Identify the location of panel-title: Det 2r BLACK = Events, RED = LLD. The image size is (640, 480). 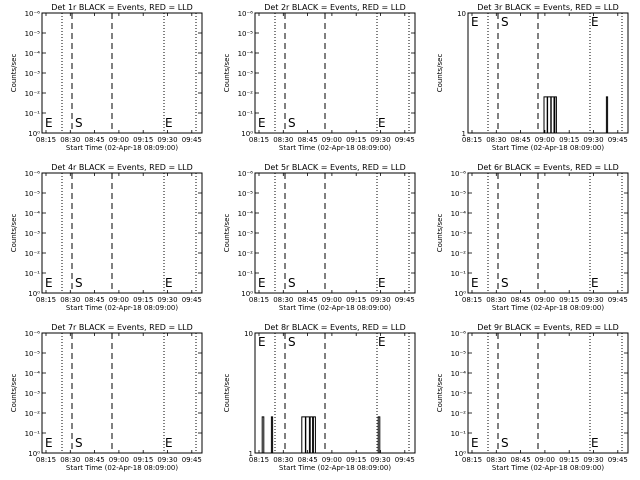
(335, 7).